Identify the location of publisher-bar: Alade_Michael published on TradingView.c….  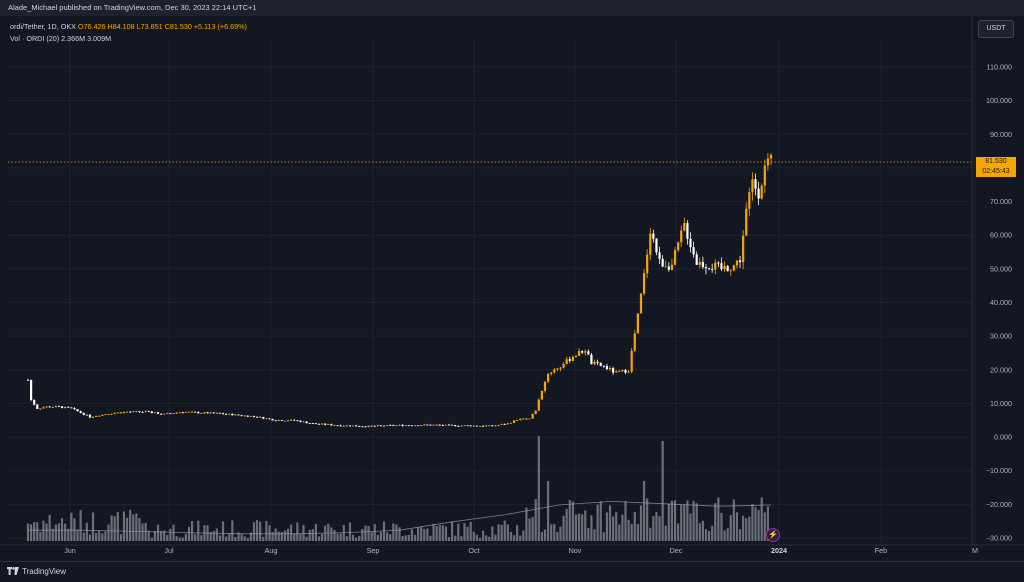
(512, 8).